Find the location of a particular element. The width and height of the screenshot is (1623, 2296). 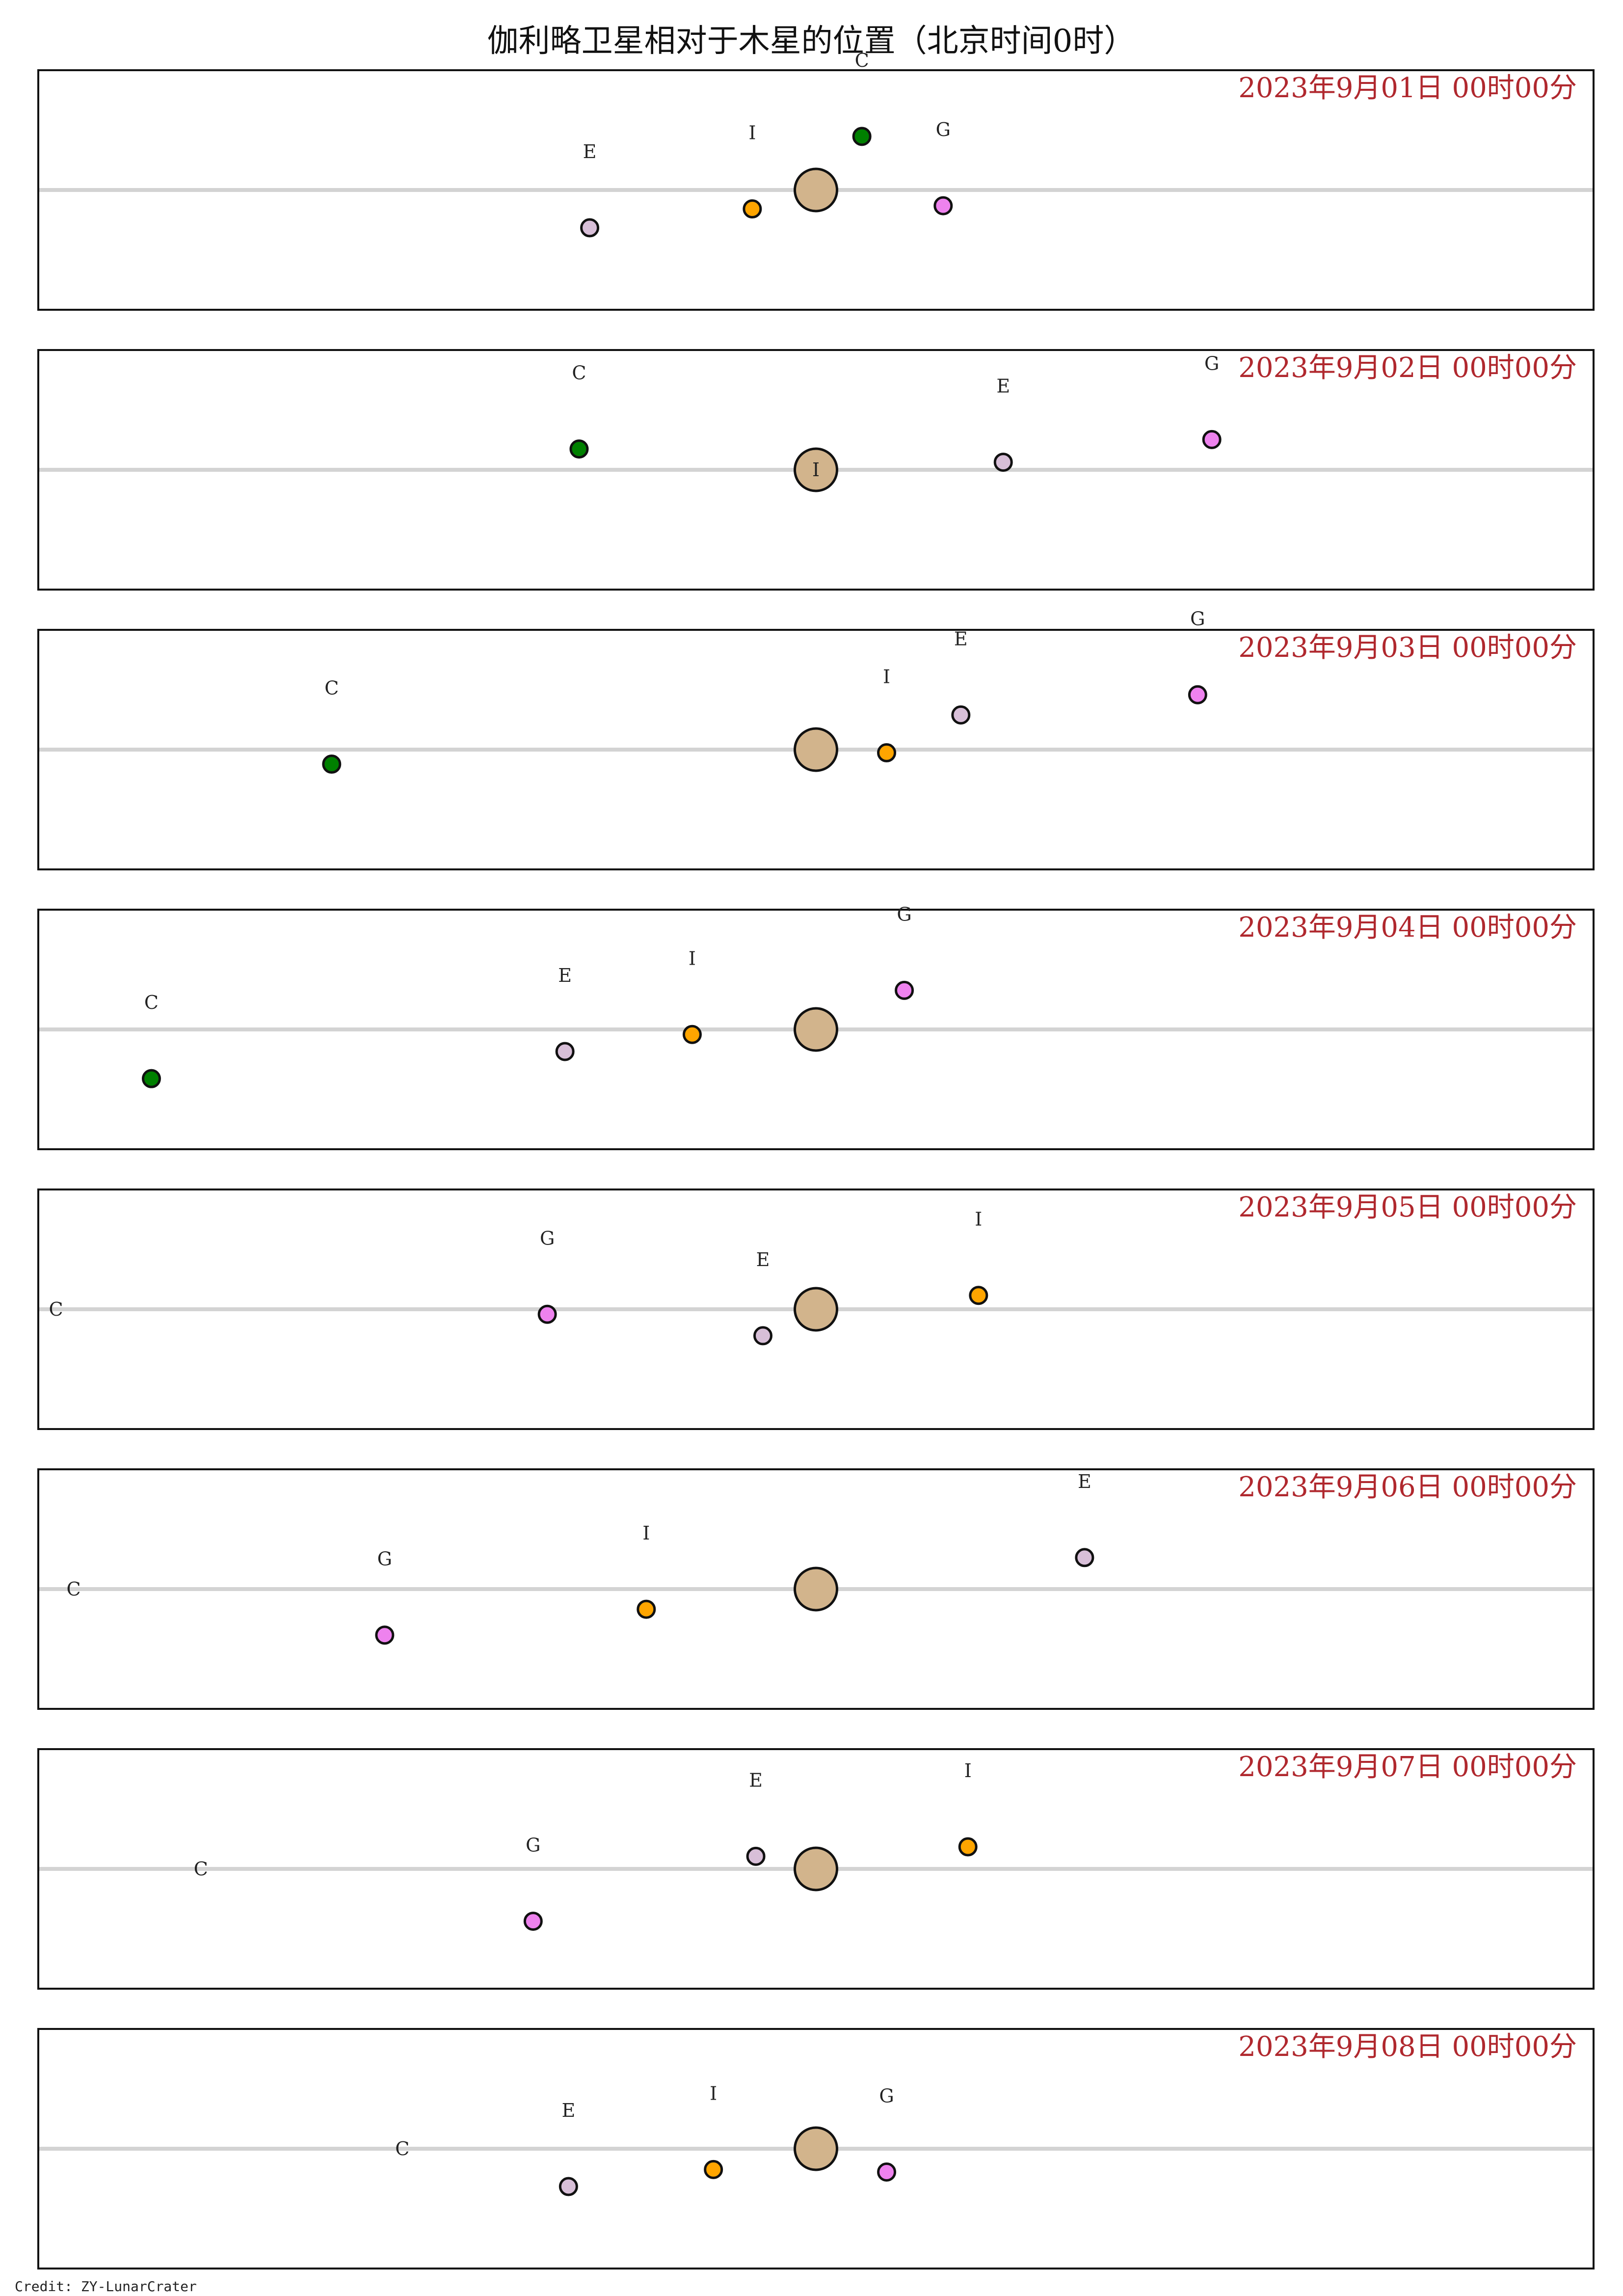

credit-text: Credit: ZY-LunarCrater is located at coordinates (106, 2286).